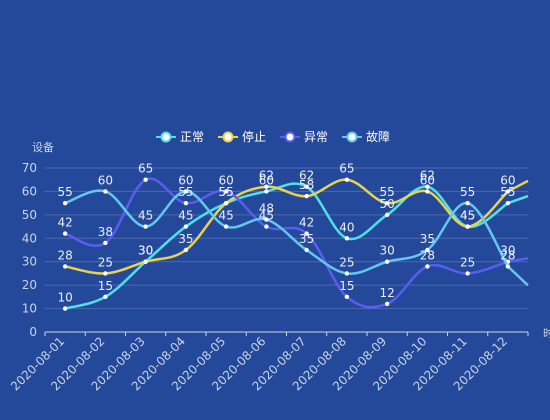  Describe the element at coordinates (29, 262) in the screenshot. I see `y-tick-label: 30` at that location.